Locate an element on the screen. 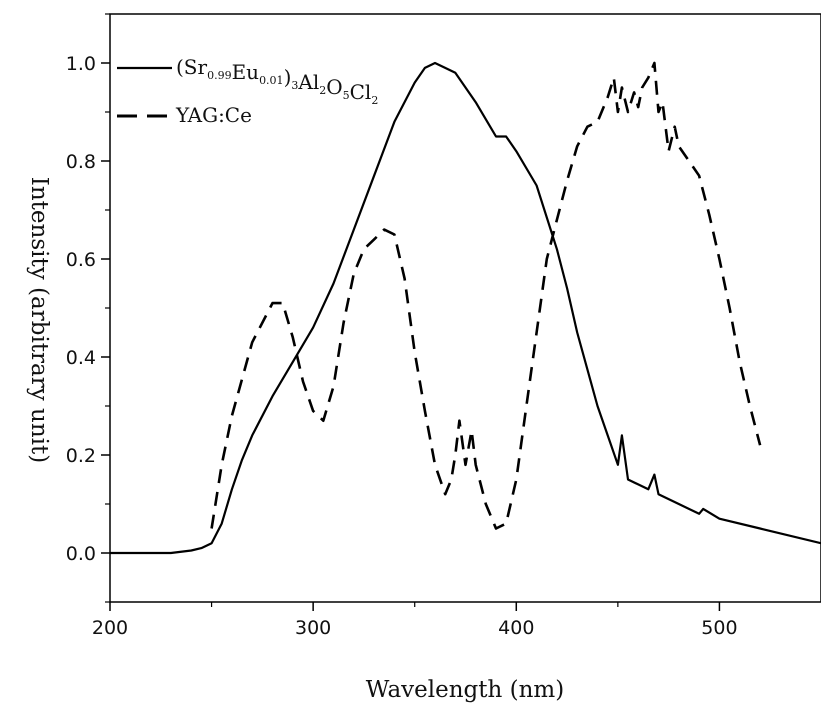 This screenshot has width=821, height=704. x-tick-label: 400 is located at coordinates (516, 628).